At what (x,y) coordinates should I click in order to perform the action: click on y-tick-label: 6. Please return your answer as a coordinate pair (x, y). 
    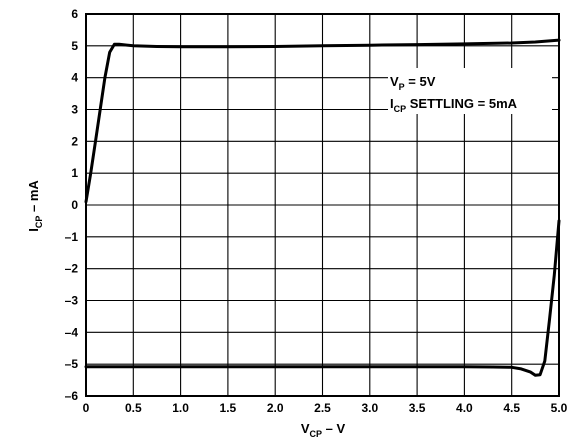
    Looking at the image, I should click on (74, 14).